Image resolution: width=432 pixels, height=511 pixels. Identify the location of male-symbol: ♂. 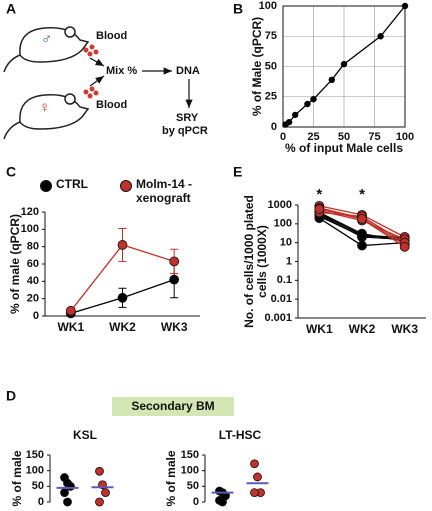
(46, 39).